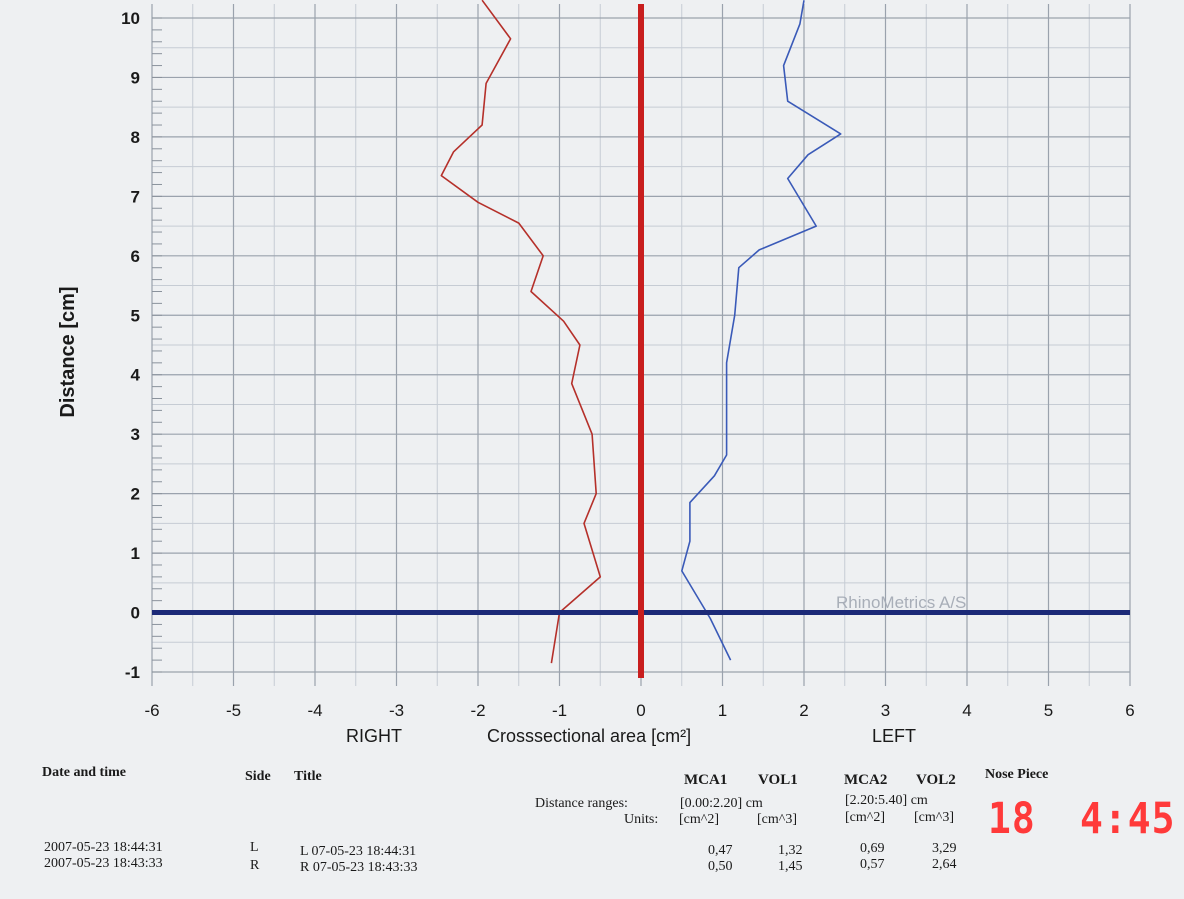 The width and height of the screenshot is (1184, 899). What do you see at coordinates (1048, 710) in the screenshot?
I see `x-tick-label: 5` at bounding box center [1048, 710].